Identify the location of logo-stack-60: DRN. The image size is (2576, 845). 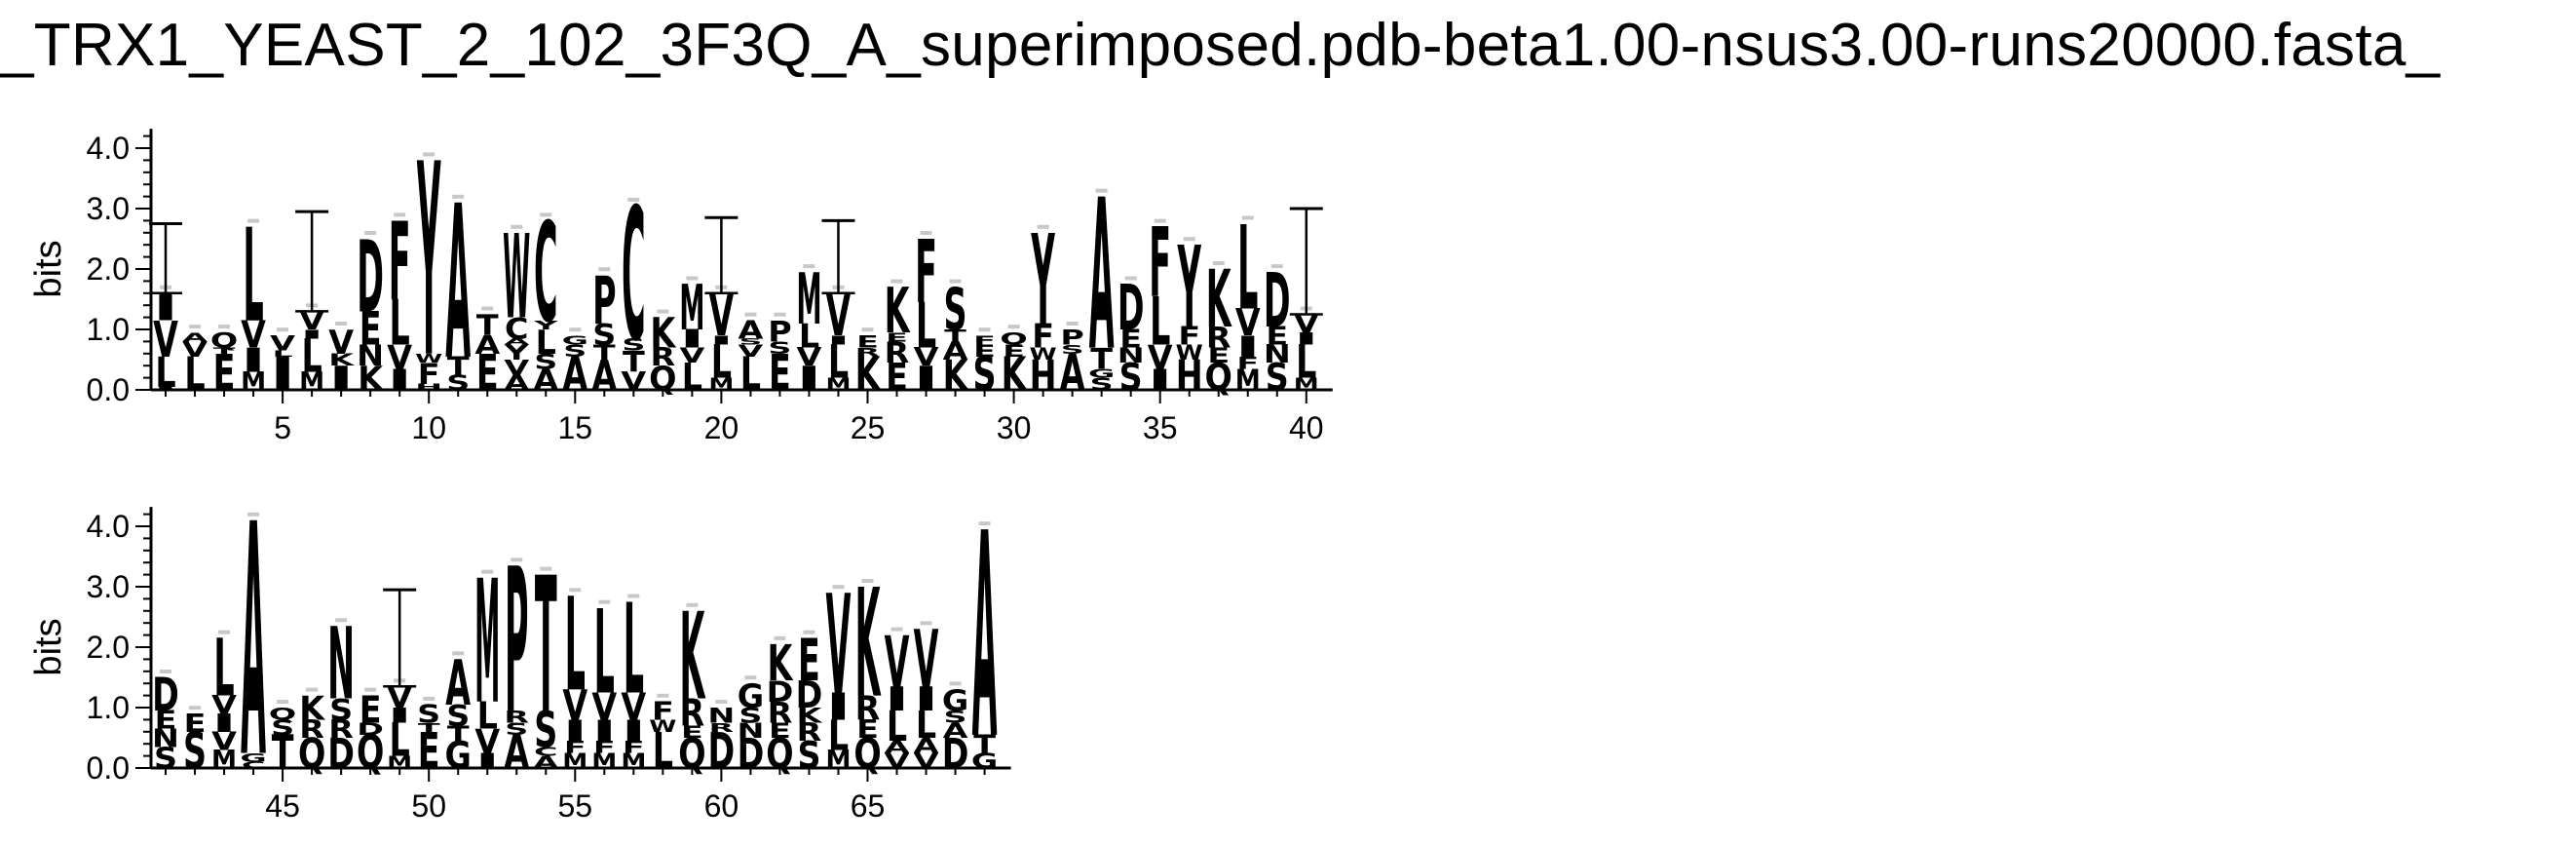
(721, 741).